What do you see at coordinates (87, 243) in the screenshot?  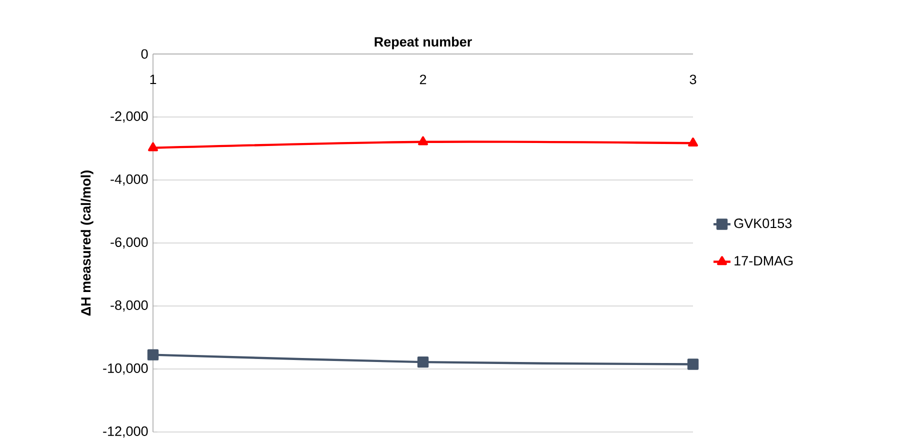 I see `y-axis-title: ΔH measured (cal/mol)` at bounding box center [87, 243].